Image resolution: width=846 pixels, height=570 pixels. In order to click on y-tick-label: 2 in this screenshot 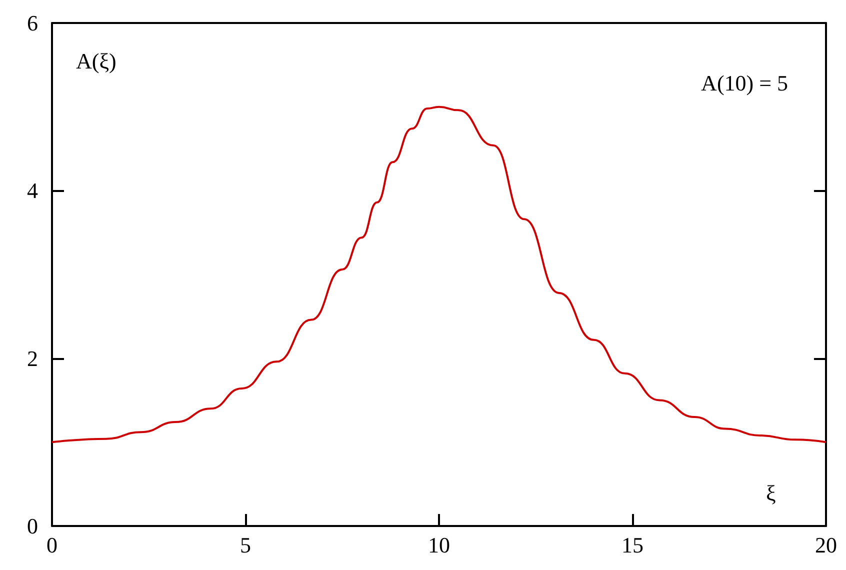, I will do `click(32, 358)`.